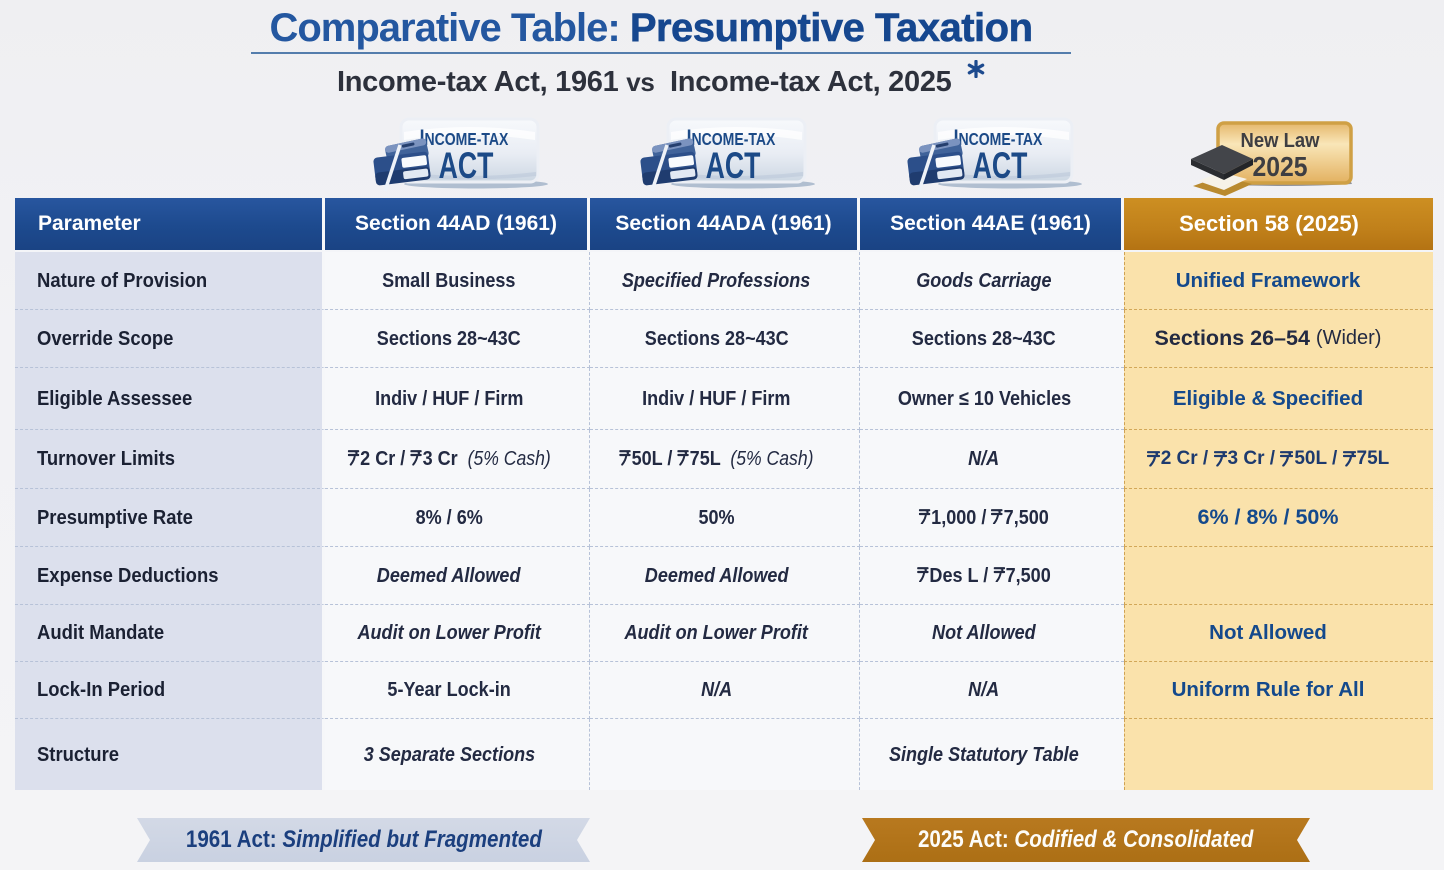 The height and width of the screenshot is (870, 1444). What do you see at coordinates (1281, 140) in the screenshot?
I see `svg-text: New Law` at bounding box center [1281, 140].